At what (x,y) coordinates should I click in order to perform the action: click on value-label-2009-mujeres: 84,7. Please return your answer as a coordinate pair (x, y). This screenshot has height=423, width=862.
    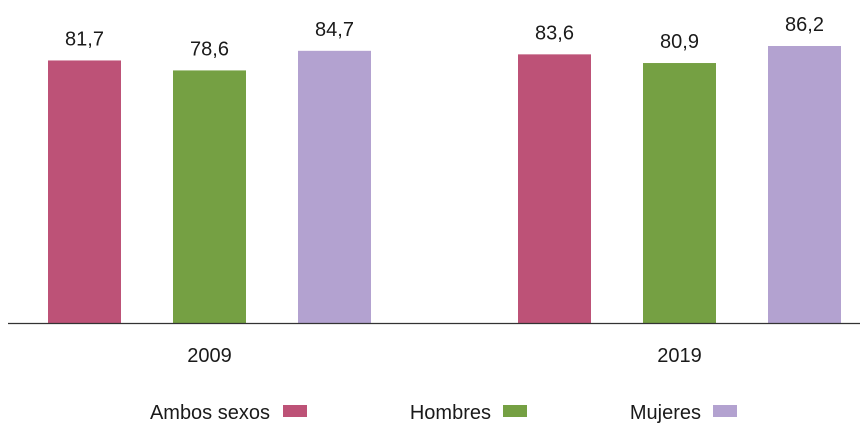
    Looking at the image, I should click on (334, 30).